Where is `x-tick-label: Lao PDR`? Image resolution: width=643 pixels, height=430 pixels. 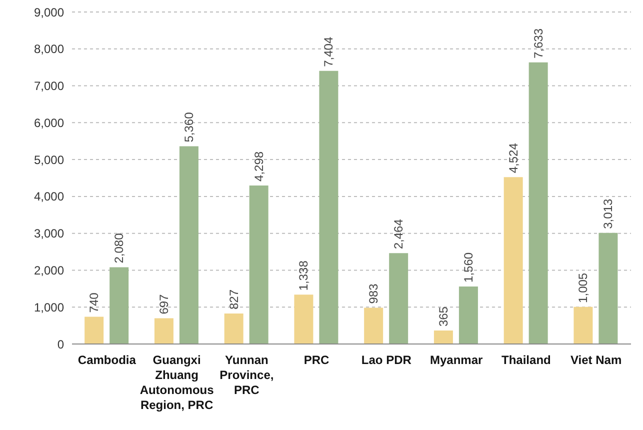
x-tick-label: Lao PDR is located at coordinates (386, 360).